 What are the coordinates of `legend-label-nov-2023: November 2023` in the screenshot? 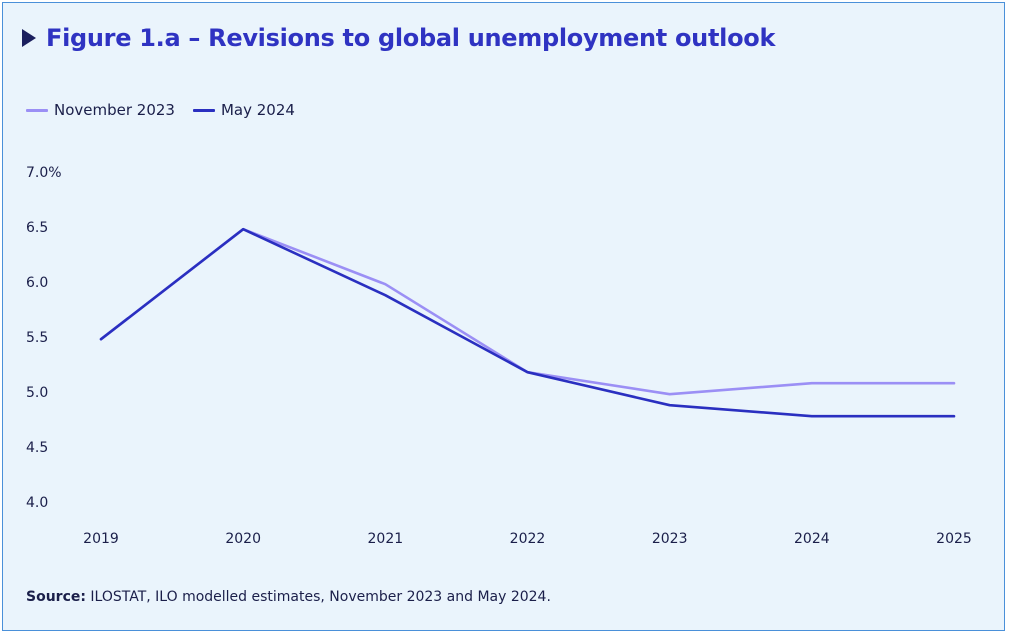 It's located at (114, 110).